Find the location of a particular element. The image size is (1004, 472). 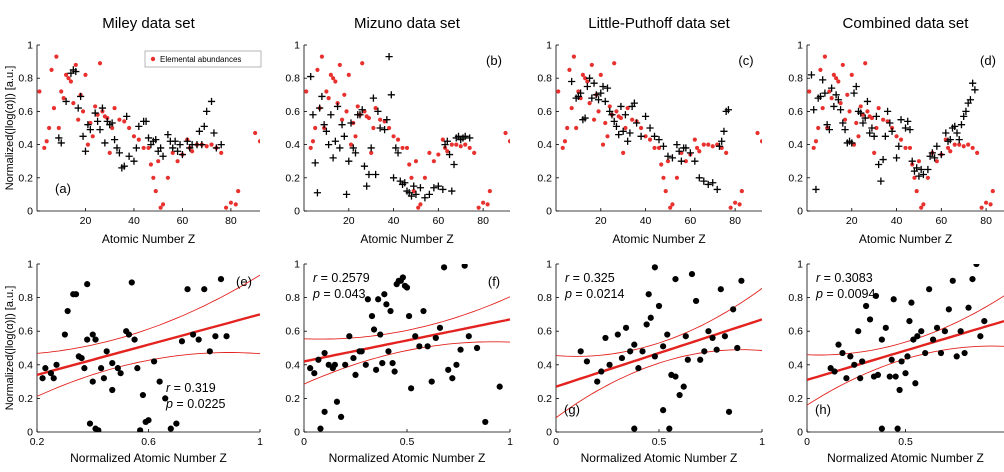

stat-p: p = 0.0094 is located at coordinates (845, 294).